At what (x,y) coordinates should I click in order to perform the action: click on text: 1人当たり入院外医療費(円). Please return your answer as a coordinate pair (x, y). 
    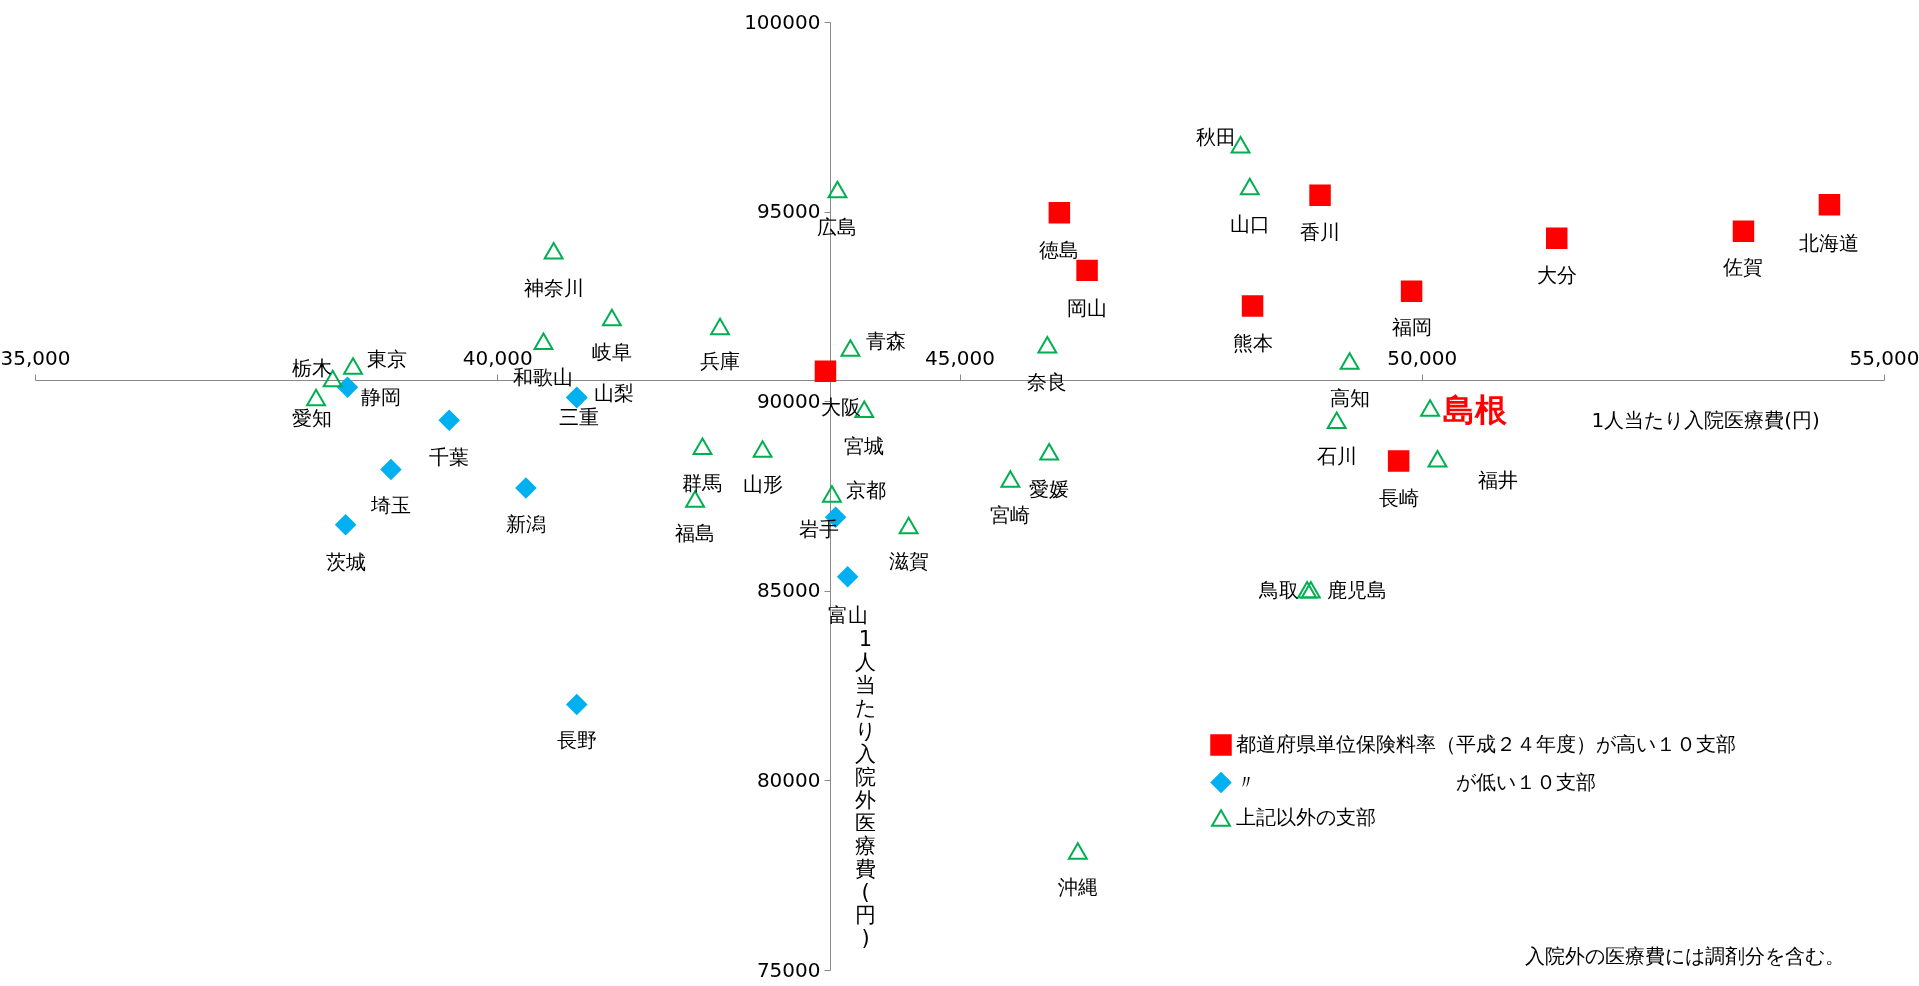
    Looking at the image, I should click on (865, 788).